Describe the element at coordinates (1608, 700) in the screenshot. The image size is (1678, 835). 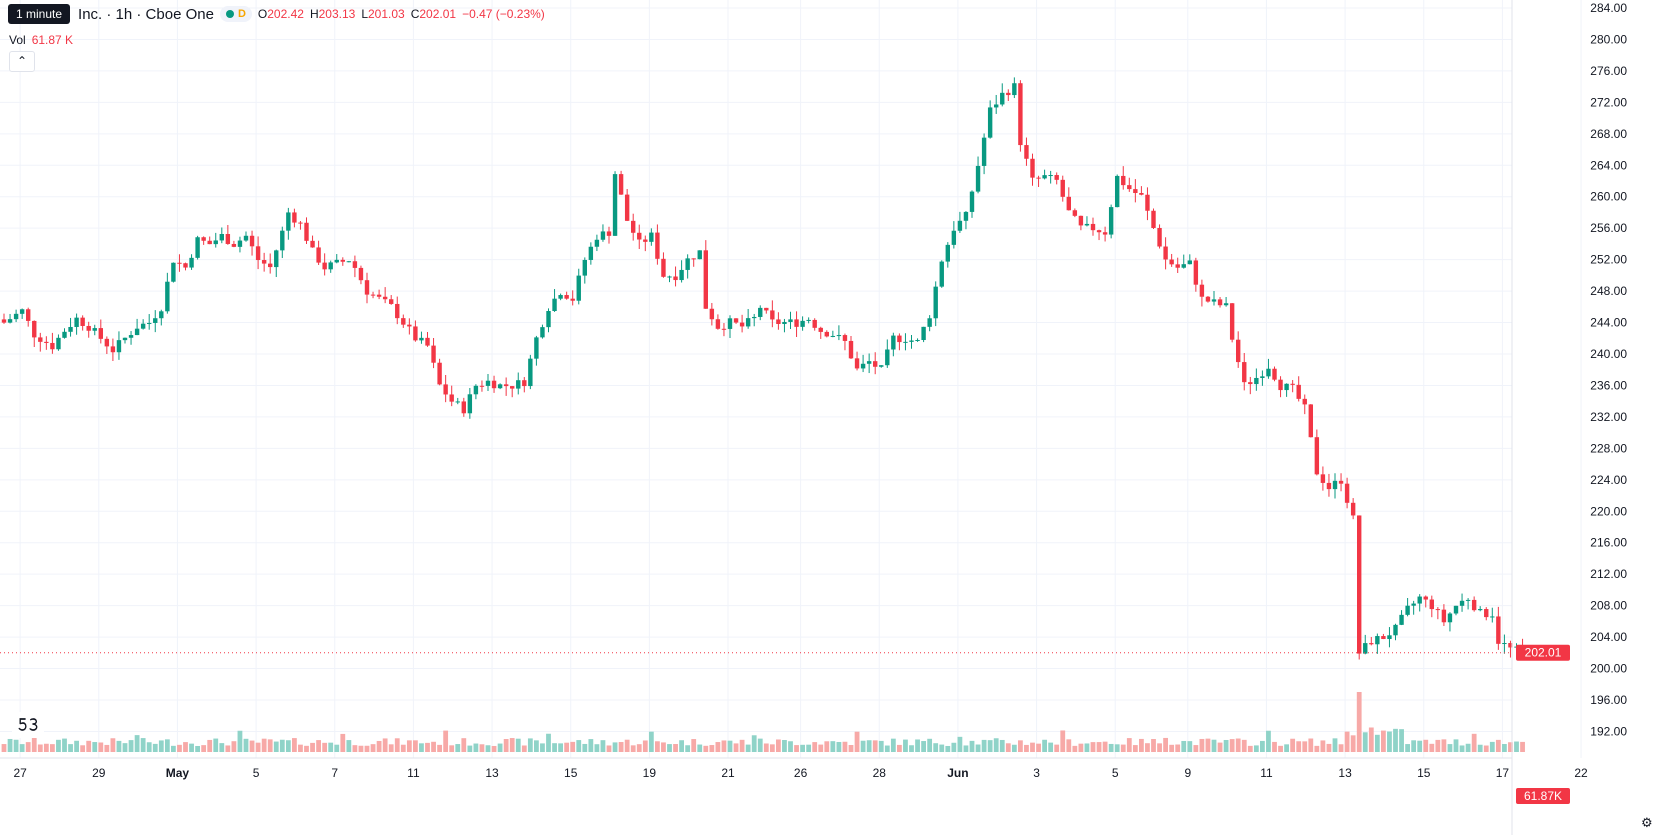
I see `y-tick-label: 196.00` at that location.